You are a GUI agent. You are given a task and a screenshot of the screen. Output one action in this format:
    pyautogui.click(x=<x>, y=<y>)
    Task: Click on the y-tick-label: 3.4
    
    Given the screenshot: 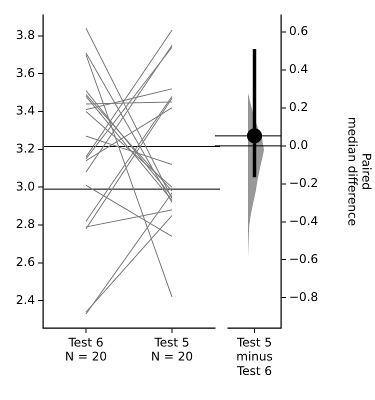 What is the action you would take?
    pyautogui.click(x=25, y=111)
    